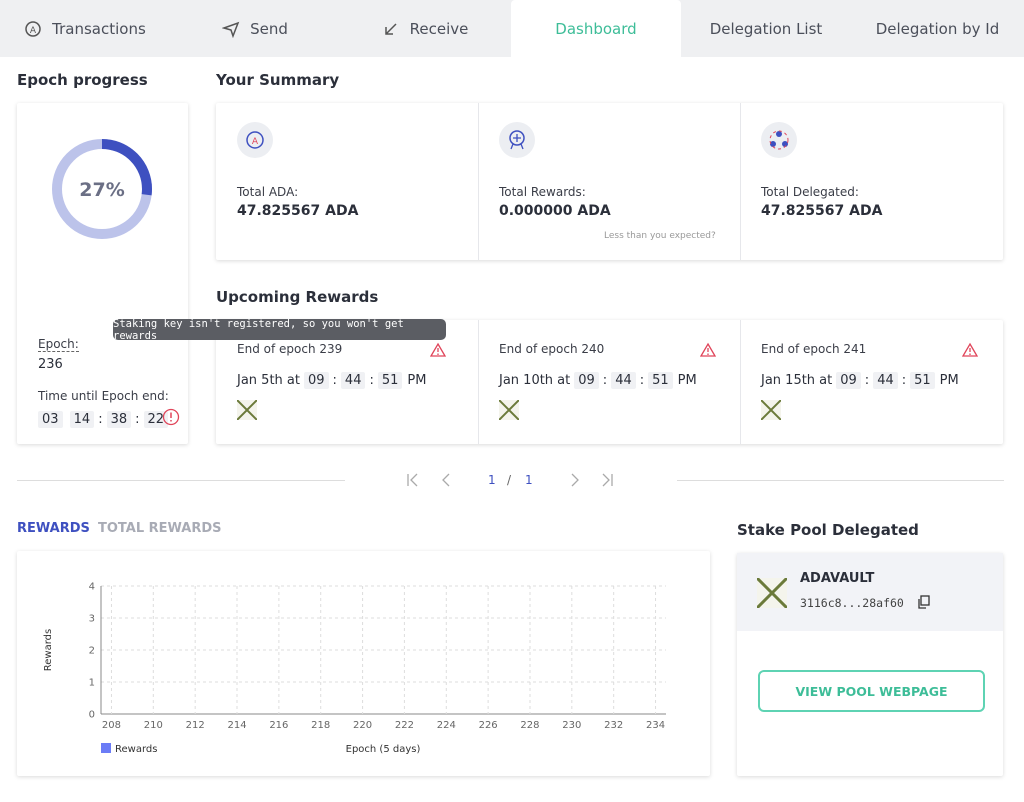  What do you see at coordinates (103, 396) in the screenshot?
I see `time-label: Time until Epoch end:` at bounding box center [103, 396].